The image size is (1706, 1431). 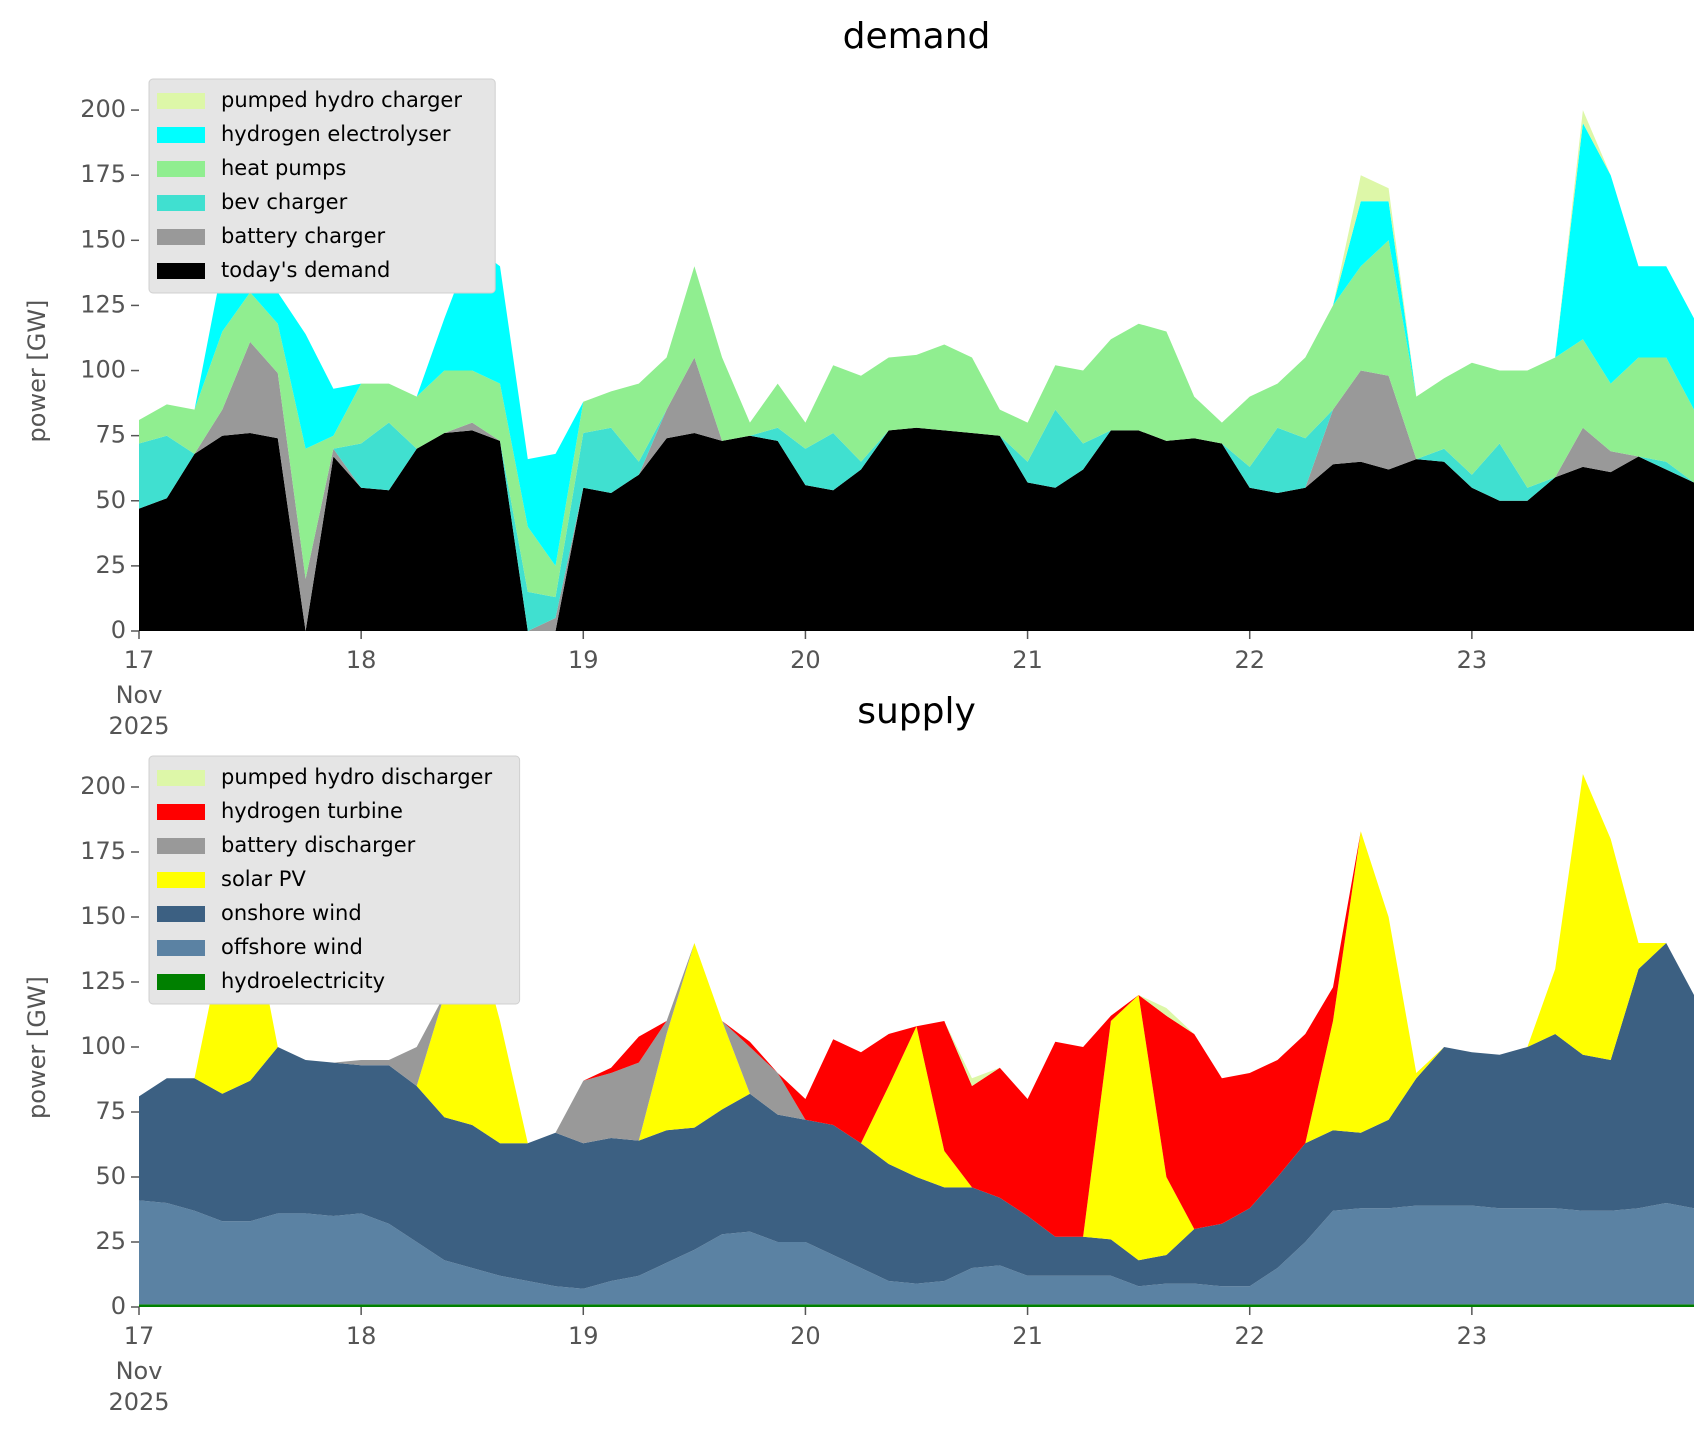 I want to click on chart-title: supply, so click(x=916, y=711).